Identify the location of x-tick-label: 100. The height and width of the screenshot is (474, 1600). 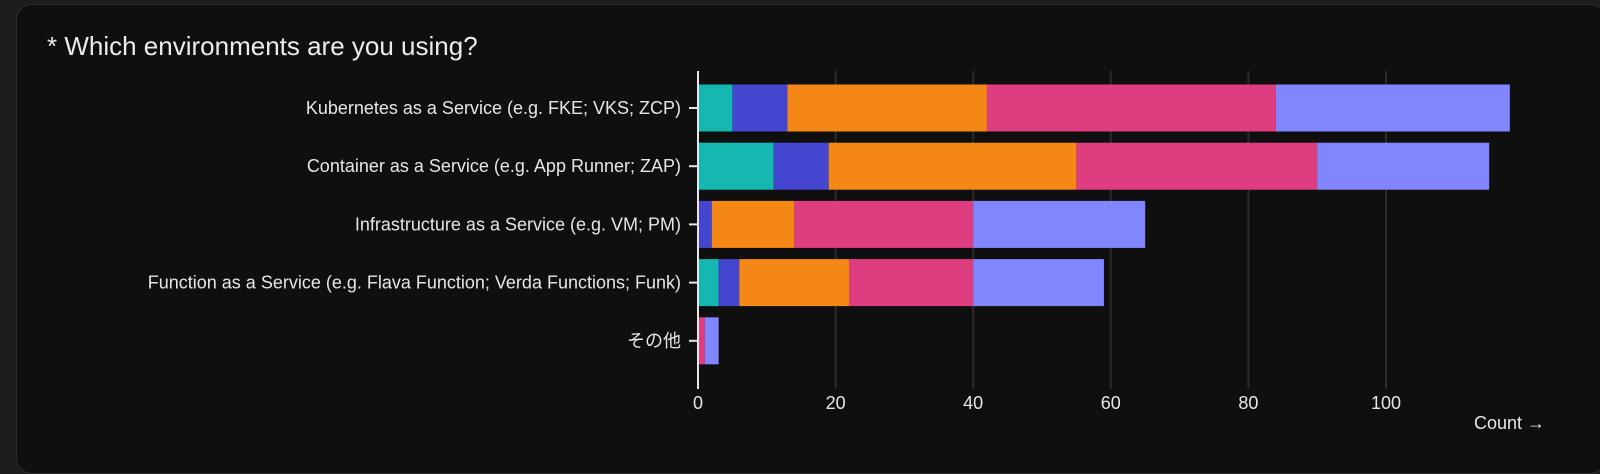
(1386, 403).